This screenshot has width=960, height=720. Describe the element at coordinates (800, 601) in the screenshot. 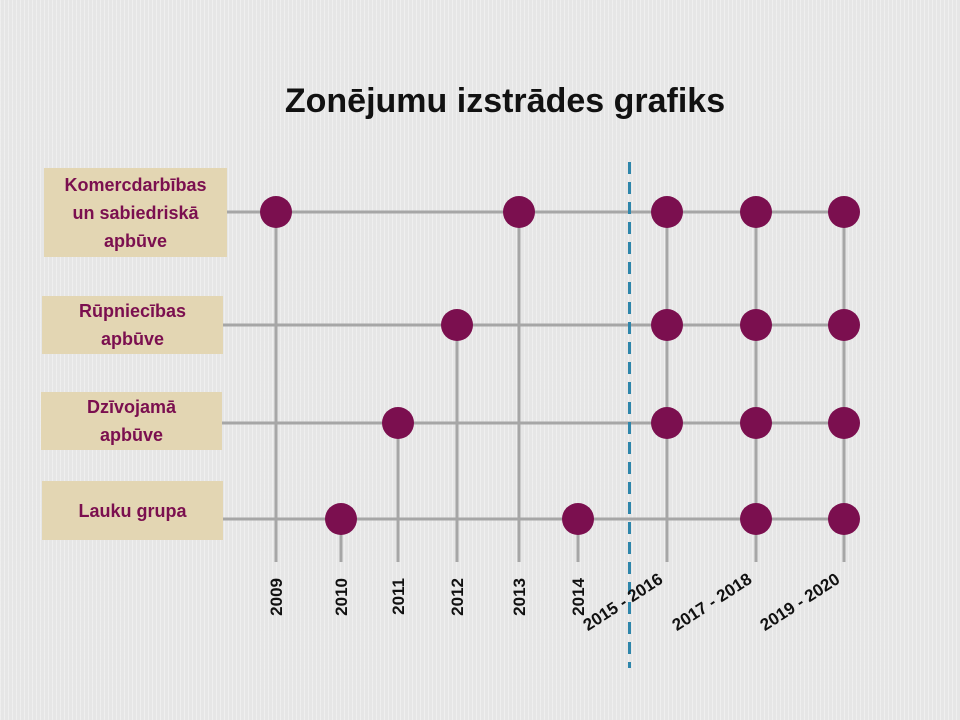

I see `x-tick-label-2019---2020: 2019 - 2020` at that location.